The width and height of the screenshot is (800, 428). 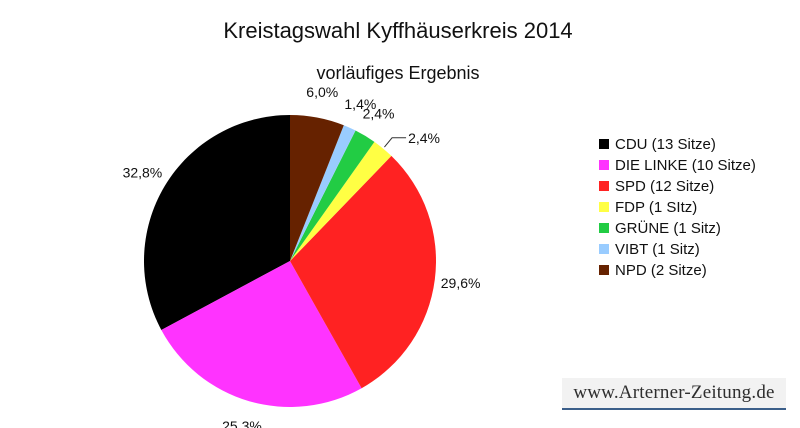 What do you see at coordinates (664, 186) in the screenshot?
I see `legend-label-3: SPD (12 Sitze)` at bounding box center [664, 186].